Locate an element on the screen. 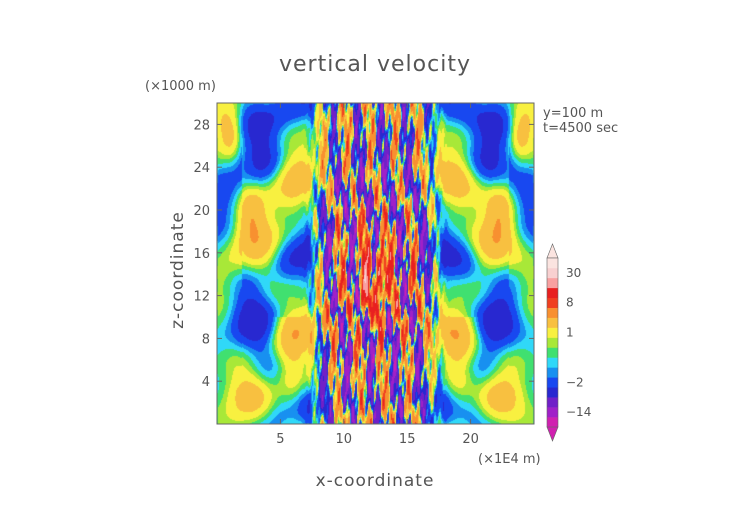 Image resolution: width=752 pixels, height=532 pixels. y-axis-label: z-coordinate is located at coordinates (178, 270).